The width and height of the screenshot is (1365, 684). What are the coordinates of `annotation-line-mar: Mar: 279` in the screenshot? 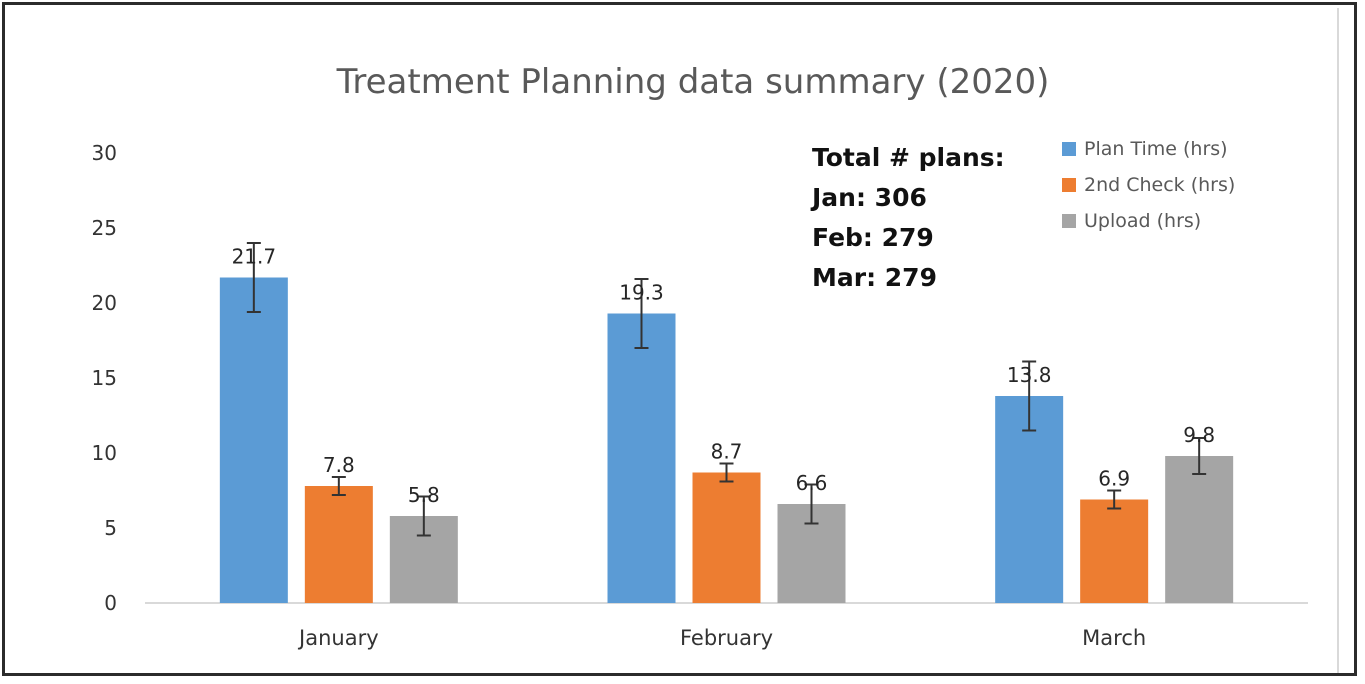 It's located at (874, 277).